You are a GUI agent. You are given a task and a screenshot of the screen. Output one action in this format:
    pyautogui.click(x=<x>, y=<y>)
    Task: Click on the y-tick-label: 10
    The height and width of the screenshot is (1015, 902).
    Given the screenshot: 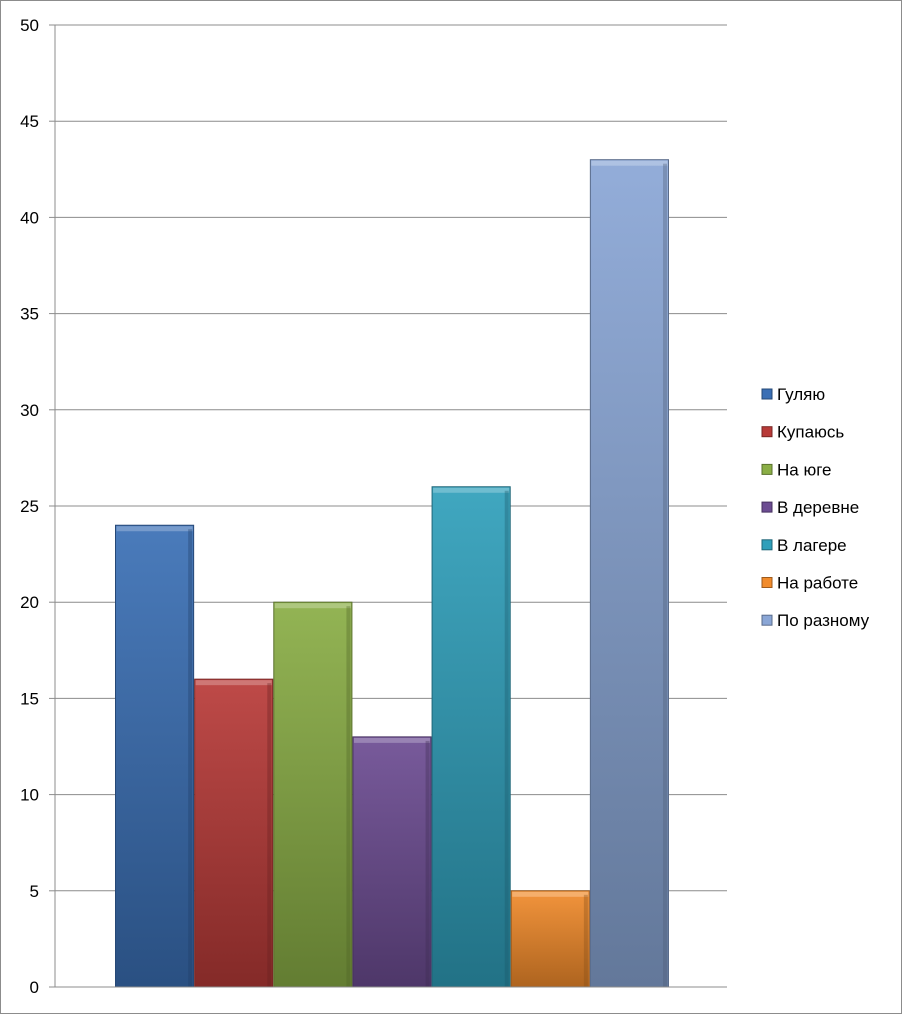 What is the action you would take?
    pyautogui.click(x=29, y=795)
    